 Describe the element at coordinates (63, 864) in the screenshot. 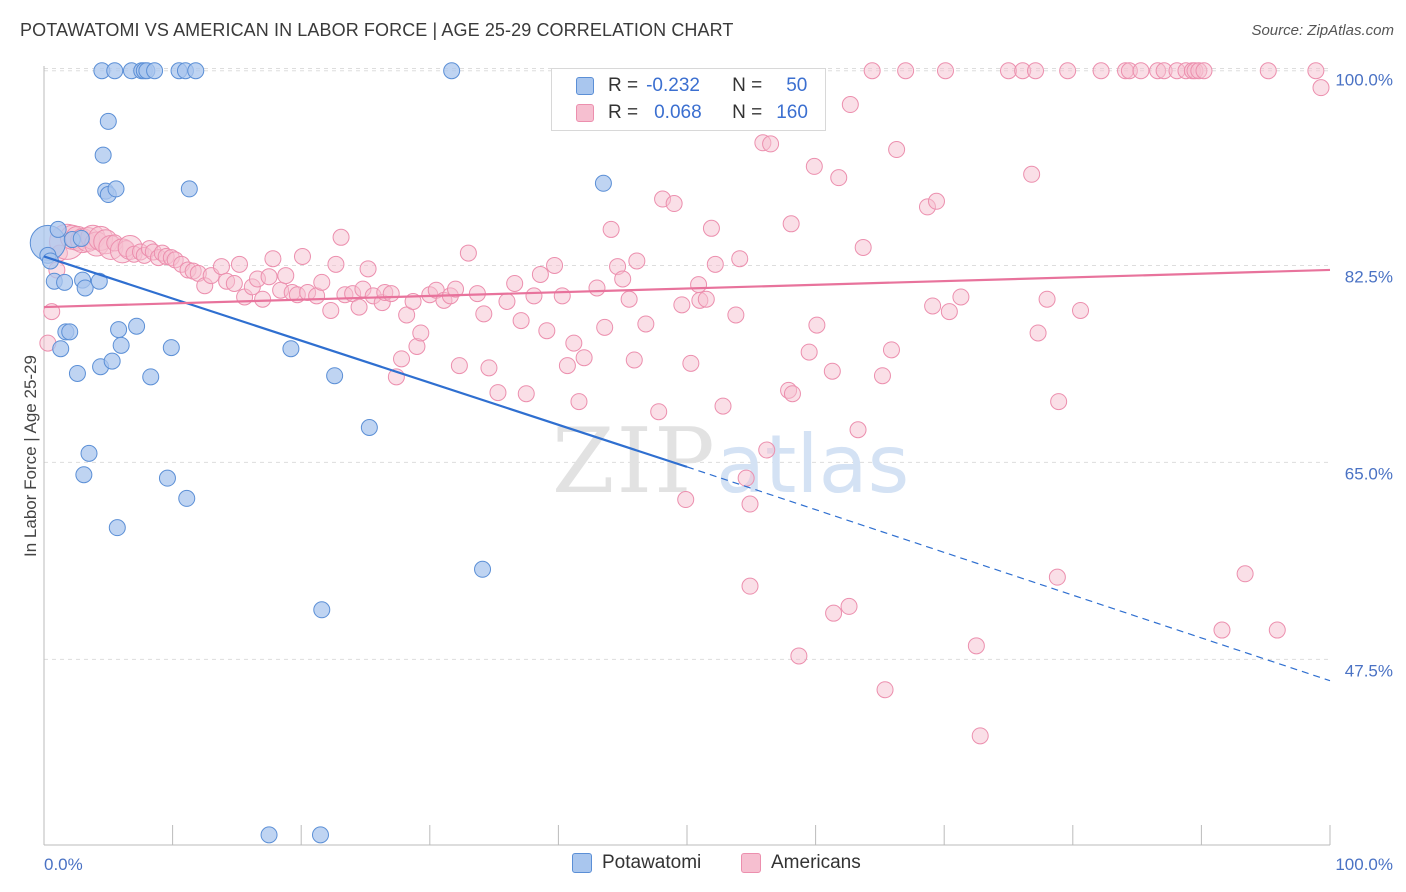

I see `x-tick-label: 0.0%` at that location.